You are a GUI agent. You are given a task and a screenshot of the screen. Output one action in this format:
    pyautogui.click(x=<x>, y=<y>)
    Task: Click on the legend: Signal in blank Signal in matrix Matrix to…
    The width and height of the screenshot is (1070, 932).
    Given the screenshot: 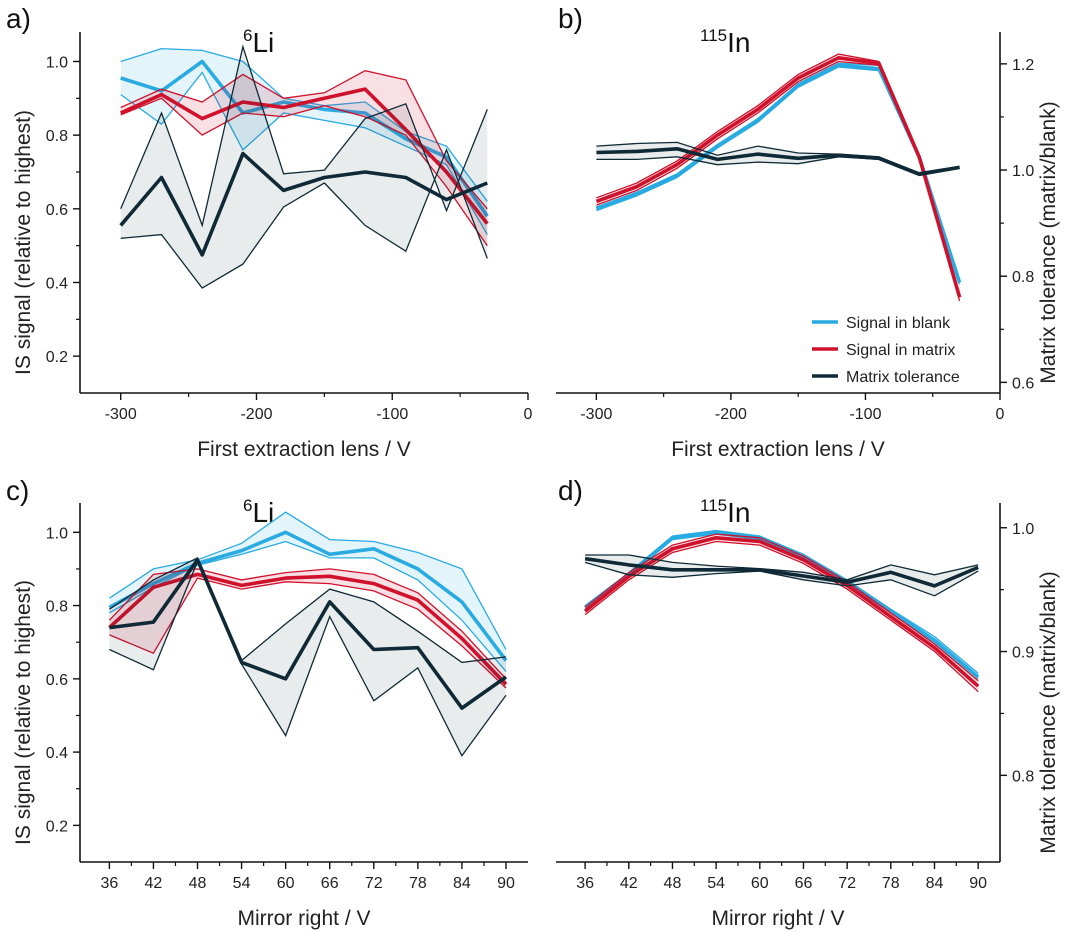 What is the action you would take?
    pyautogui.click(x=886, y=350)
    